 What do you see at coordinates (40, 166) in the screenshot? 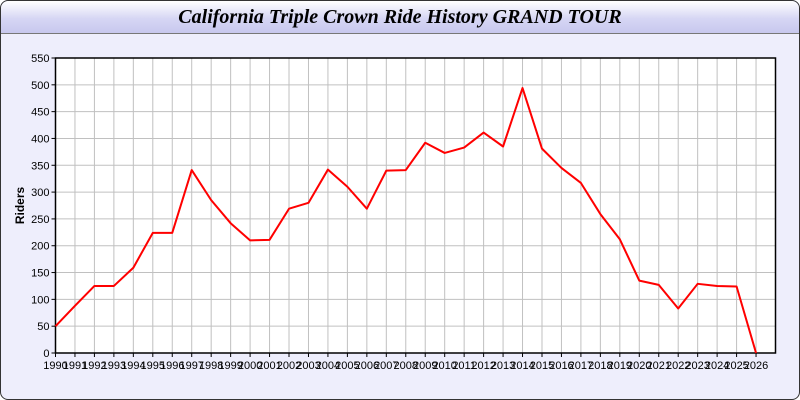
I see `y-tick-label: 350` at bounding box center [40, 166].